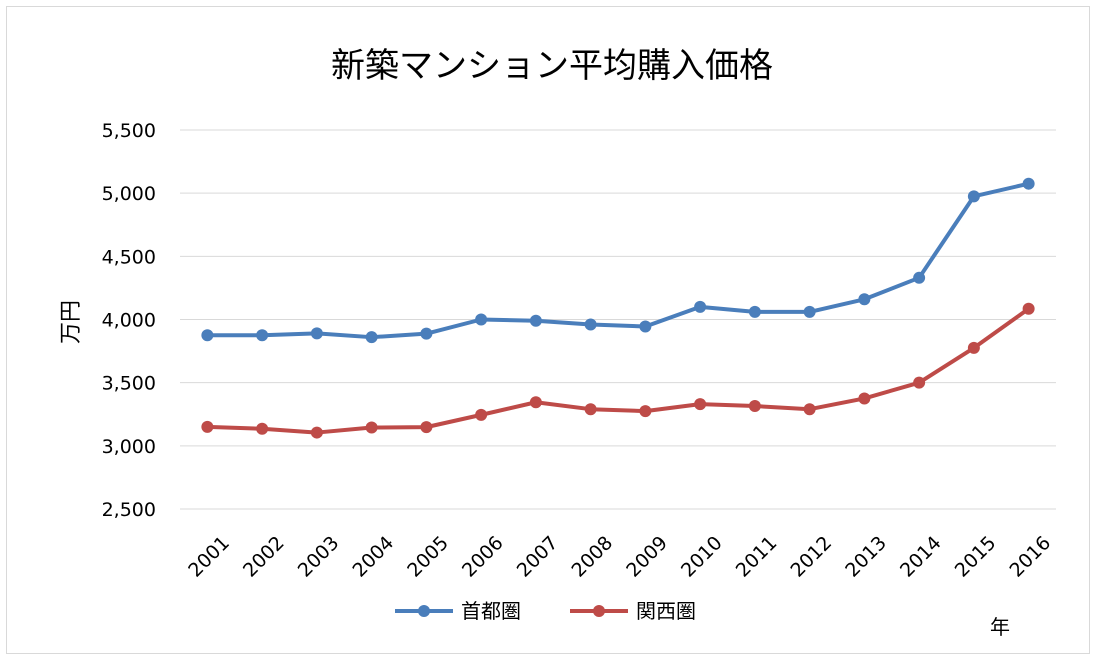  Describe the element at coordinates (264, 557) in the screenshot. I see `x-tick-label: 2002` at that location.